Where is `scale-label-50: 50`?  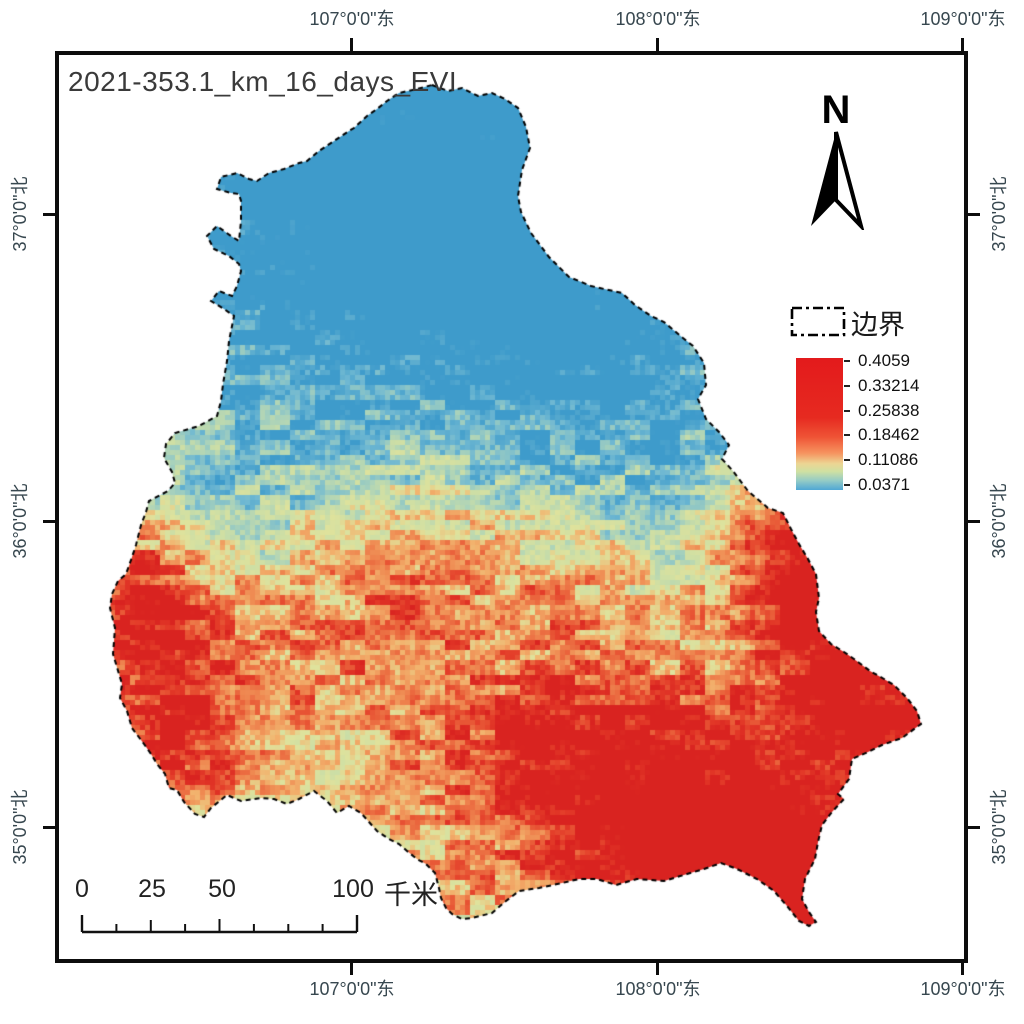 scale-label-50: 50 is located at coordinates (222, 889).